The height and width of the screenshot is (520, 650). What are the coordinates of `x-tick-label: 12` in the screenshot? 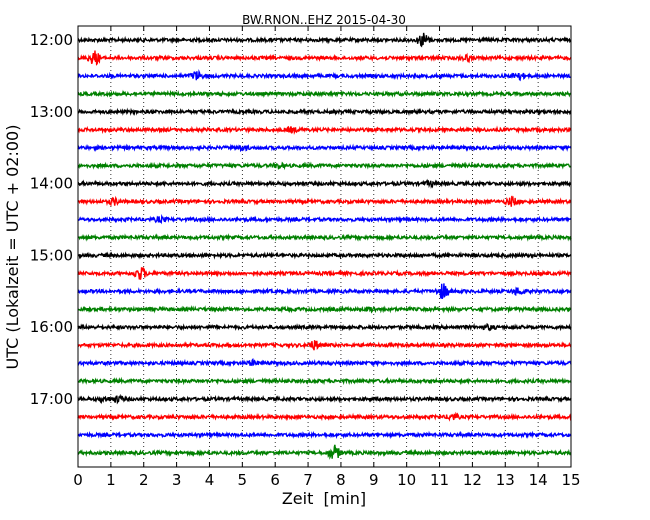 It's located at (472, 480).